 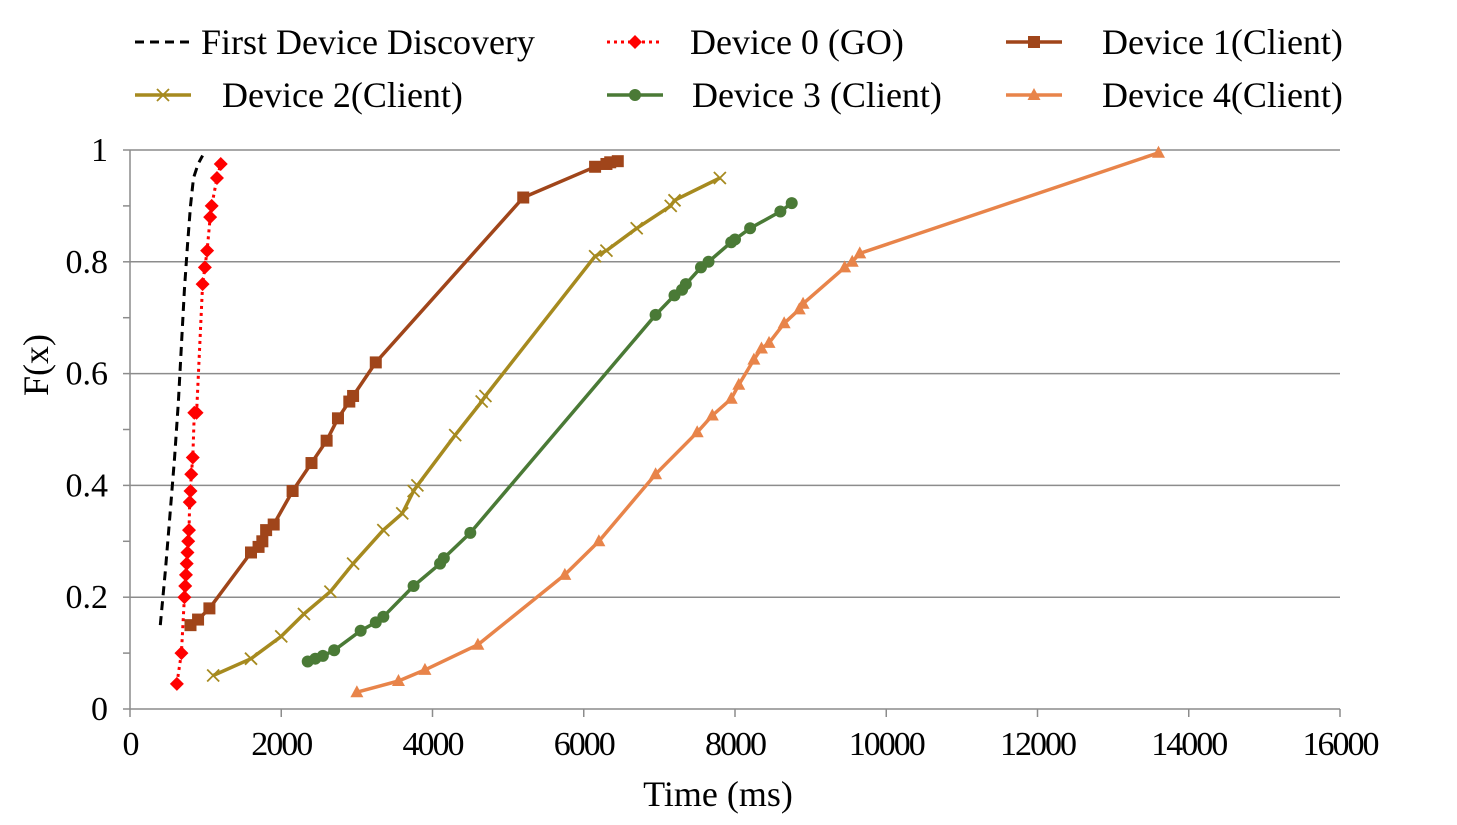 What do you see at coordinates (368, 42) in the screenshot?
I see `legend-label: First Device Discovery` at bounding box center [368, 42].